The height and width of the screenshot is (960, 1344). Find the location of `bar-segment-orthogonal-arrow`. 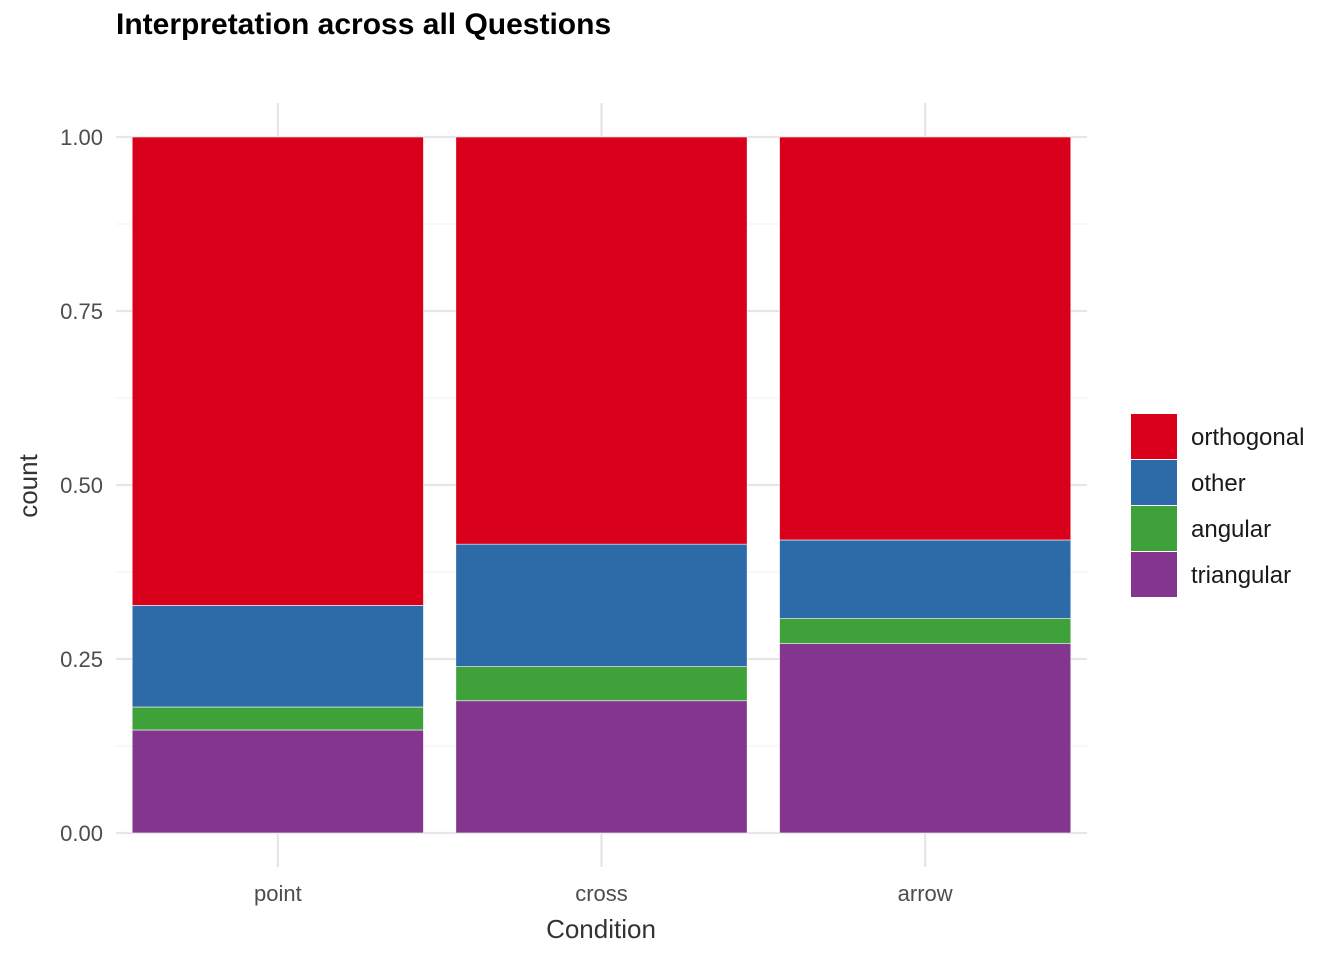

bar-segment-orthogonal-arrow is located at coordinates (925, 338).